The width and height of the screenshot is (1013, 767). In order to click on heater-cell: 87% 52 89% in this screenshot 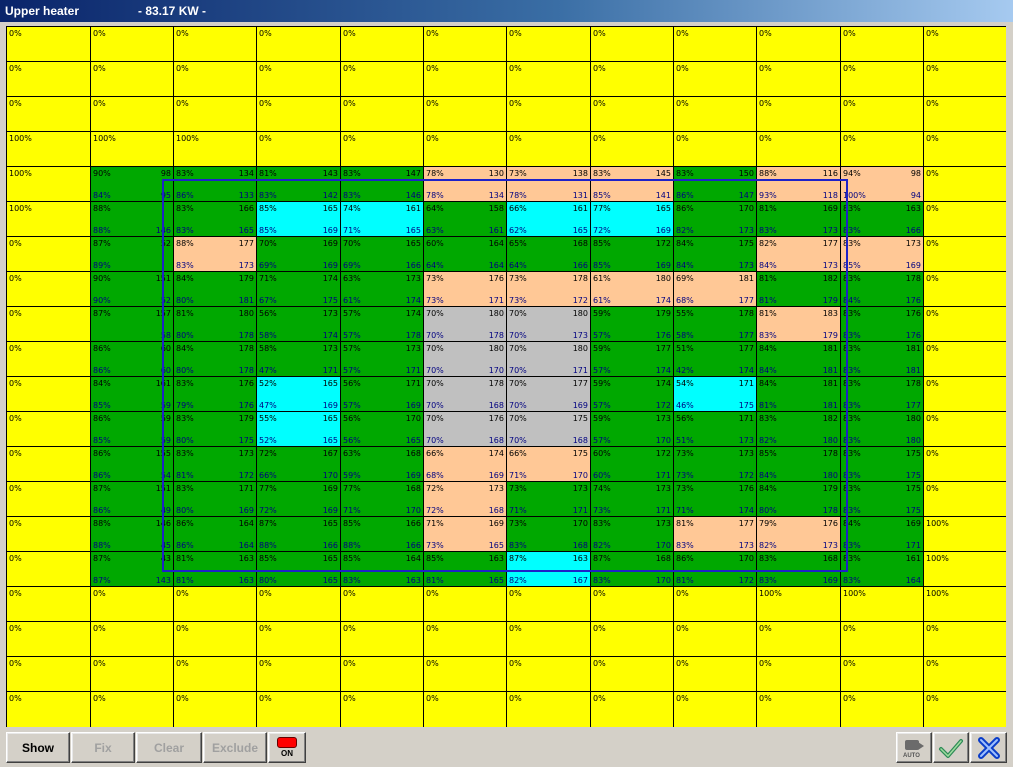, I will do `click(132, 254)`.